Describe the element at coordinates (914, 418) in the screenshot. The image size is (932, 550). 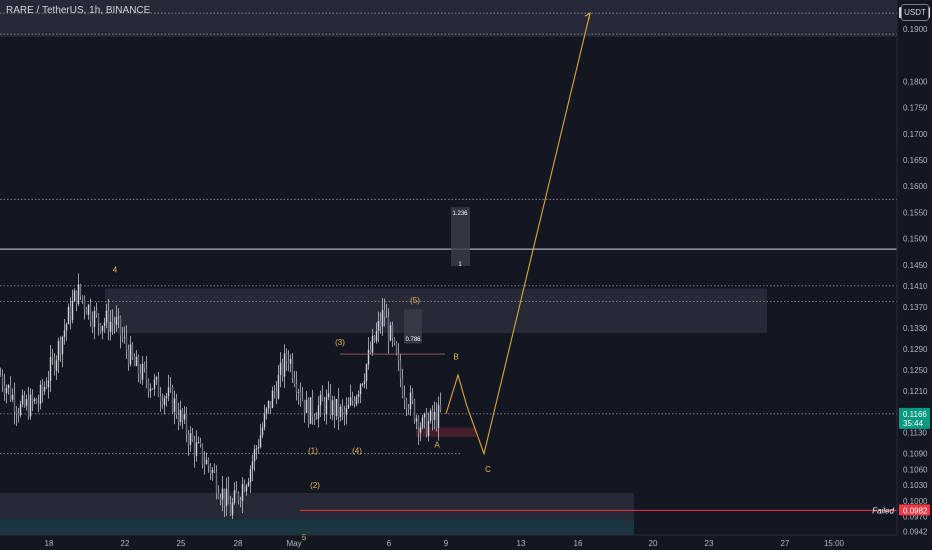
I see `current-price-badge` at that location.